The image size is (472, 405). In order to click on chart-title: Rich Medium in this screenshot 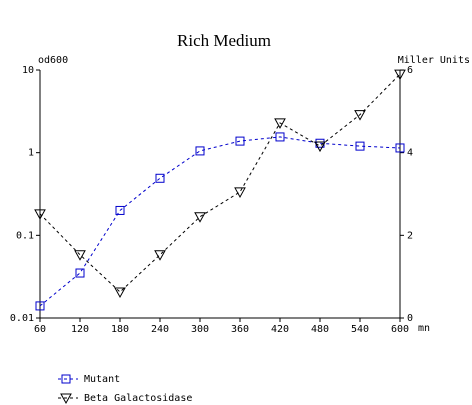, I will do `click(224, 40)`.